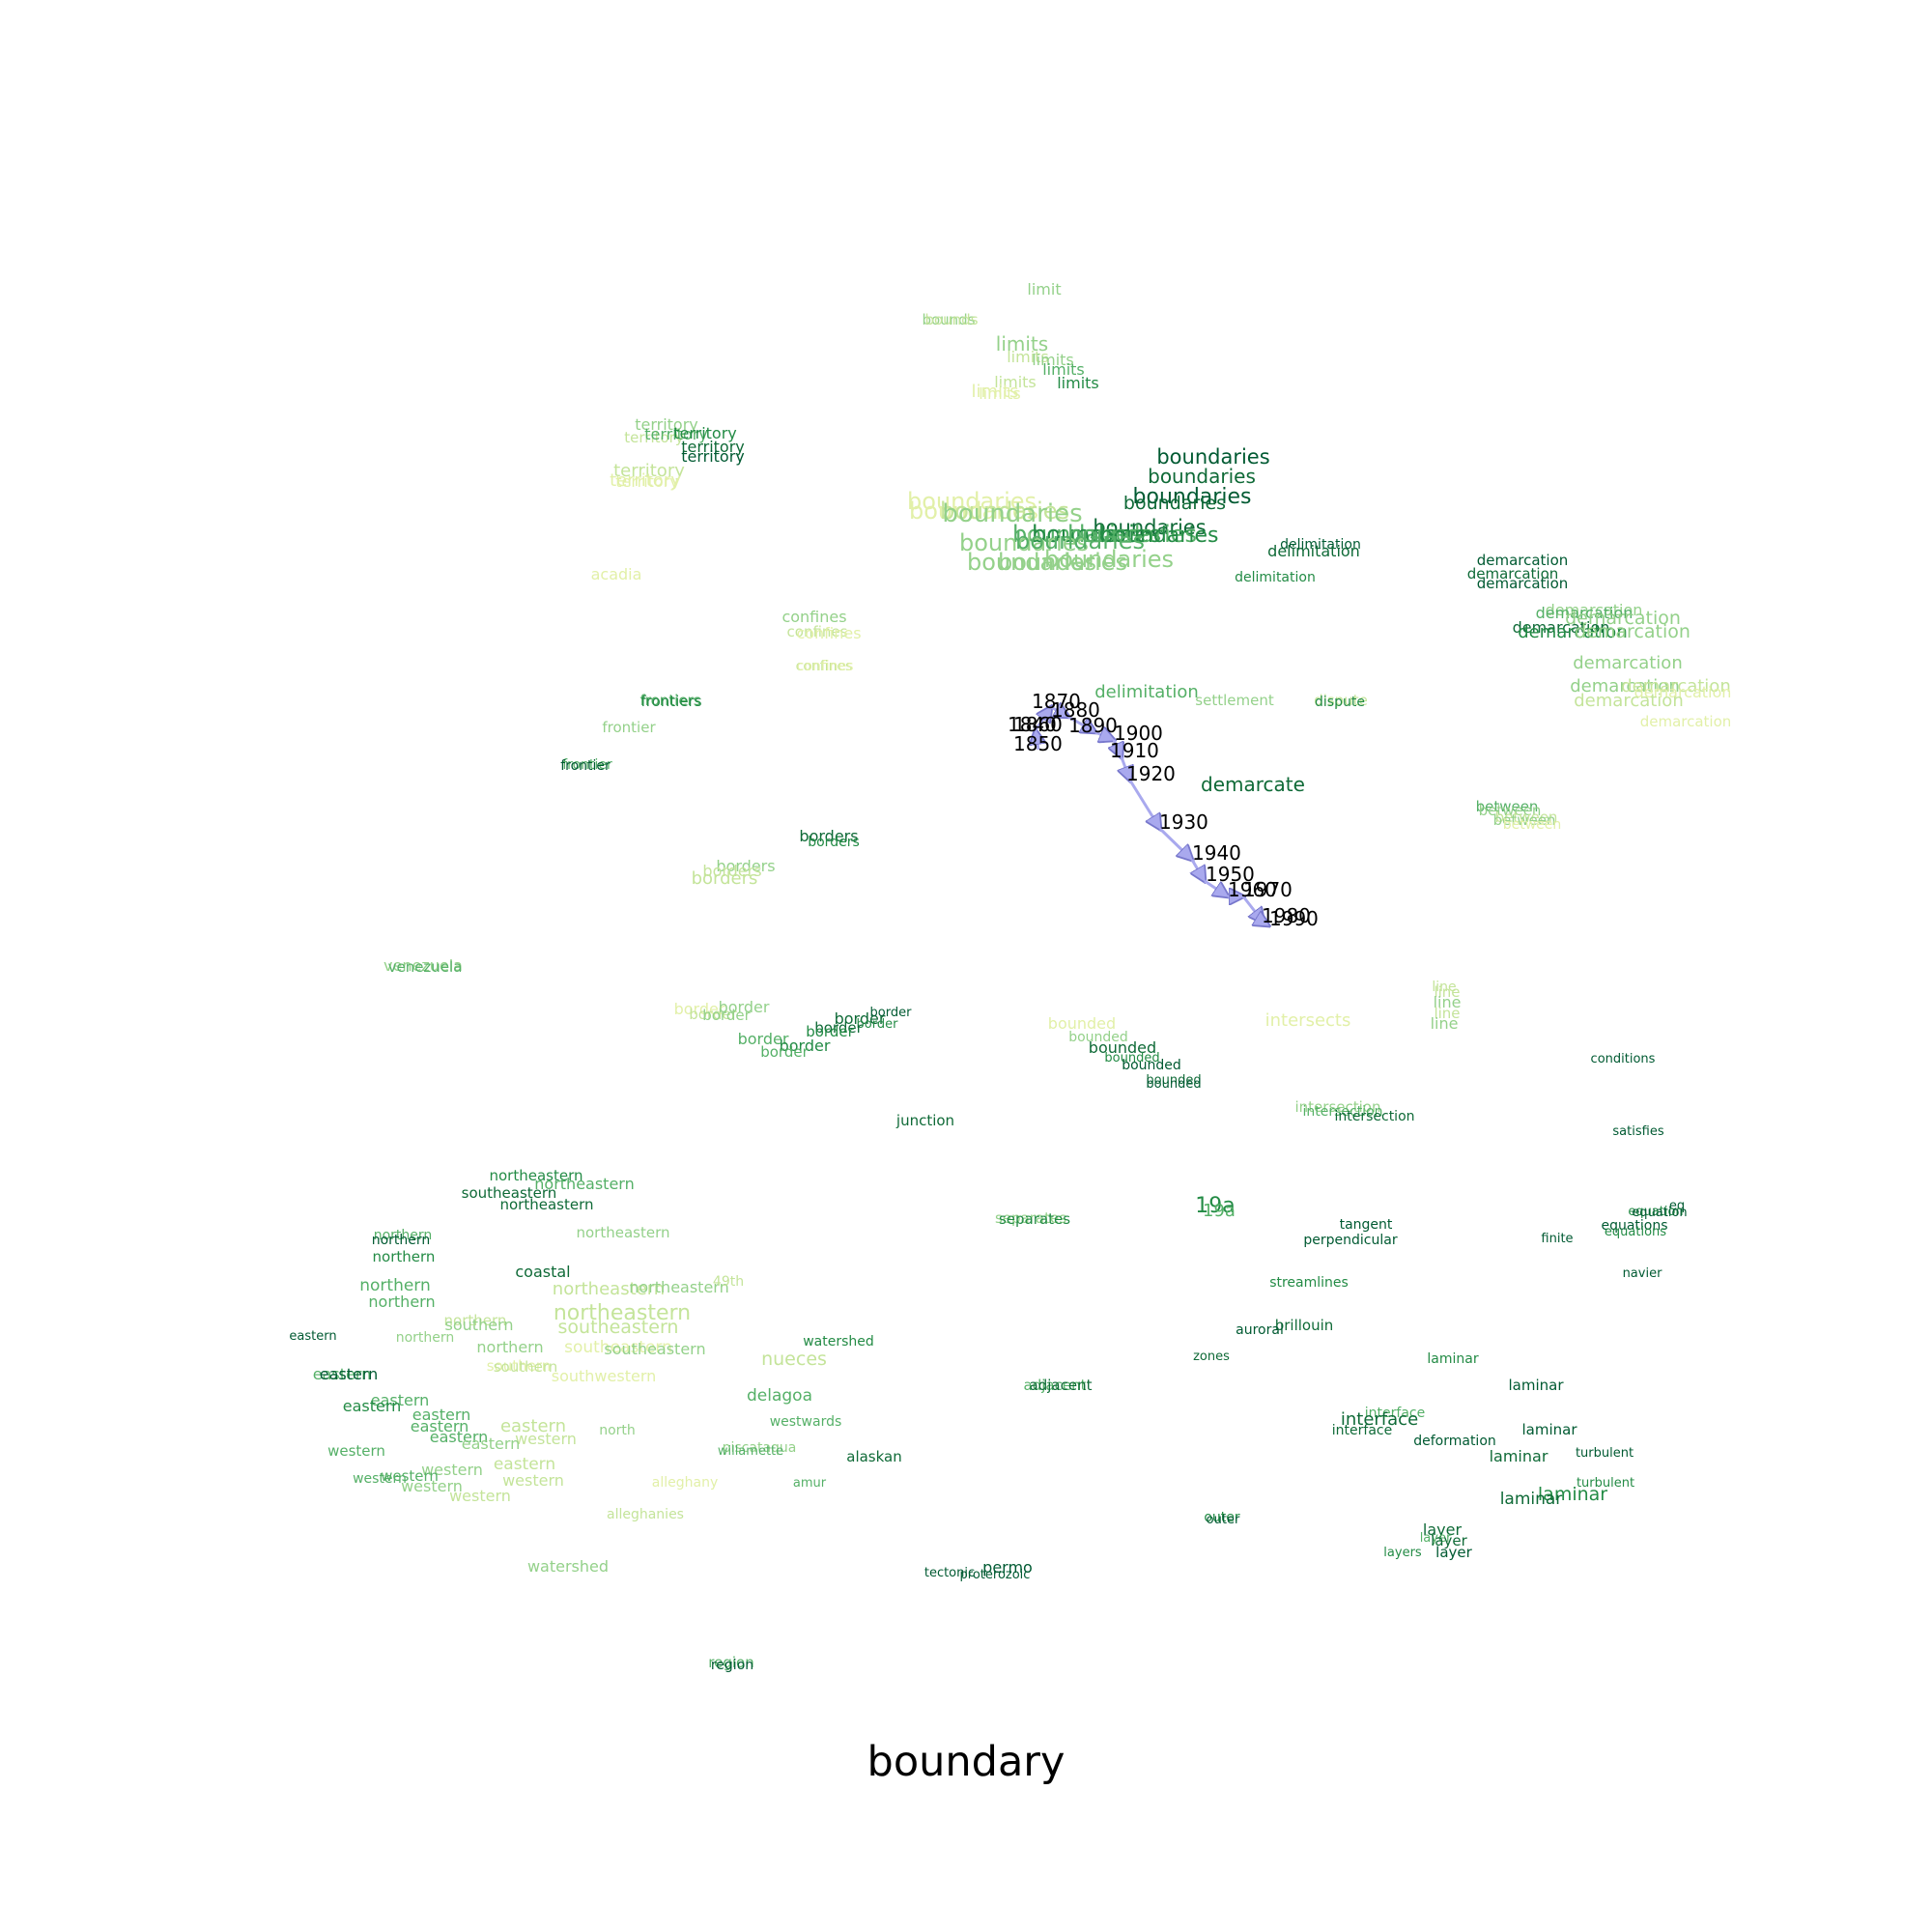 The height and width of the screenshot is (1932, 1932). What do you see at coordinates (1219, 1211) in the screenshot?
I see `word-label: 19a` at bounding box center [1219, 1211].